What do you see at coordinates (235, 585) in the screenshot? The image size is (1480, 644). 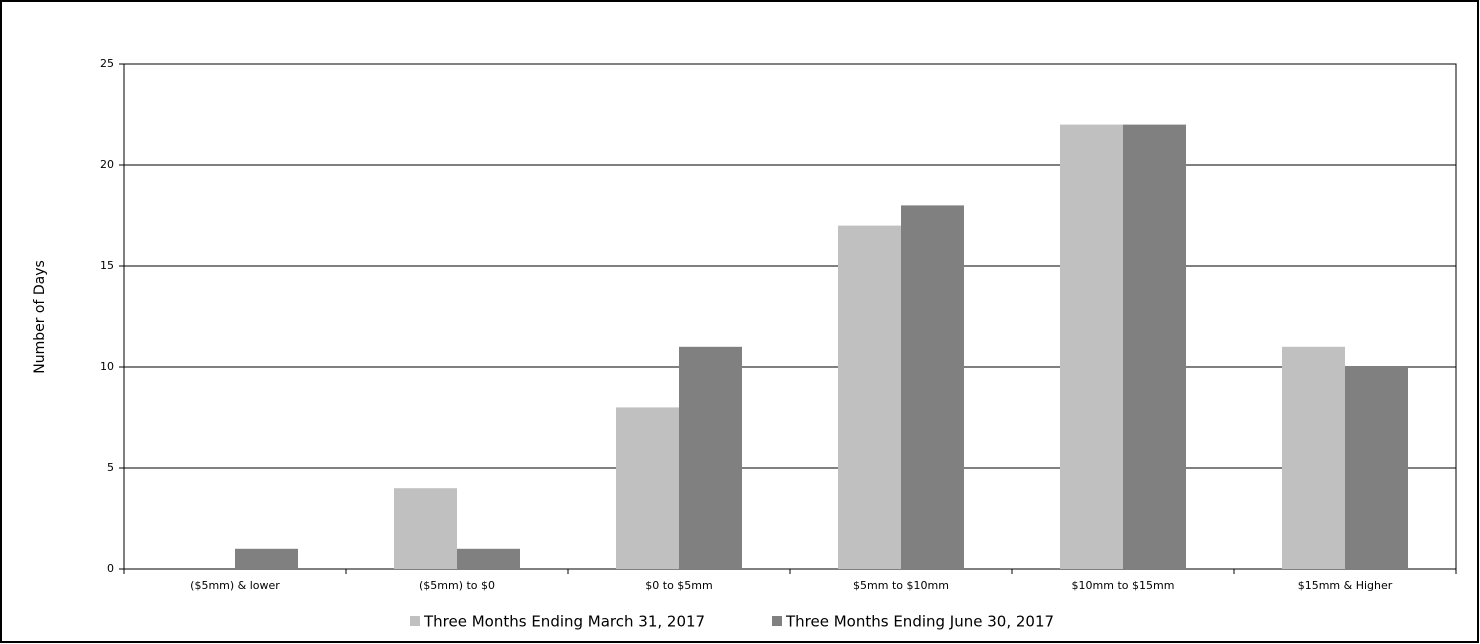 I see `x-tick-label: ($5mm) & lower` at bounding box center [235, 585].